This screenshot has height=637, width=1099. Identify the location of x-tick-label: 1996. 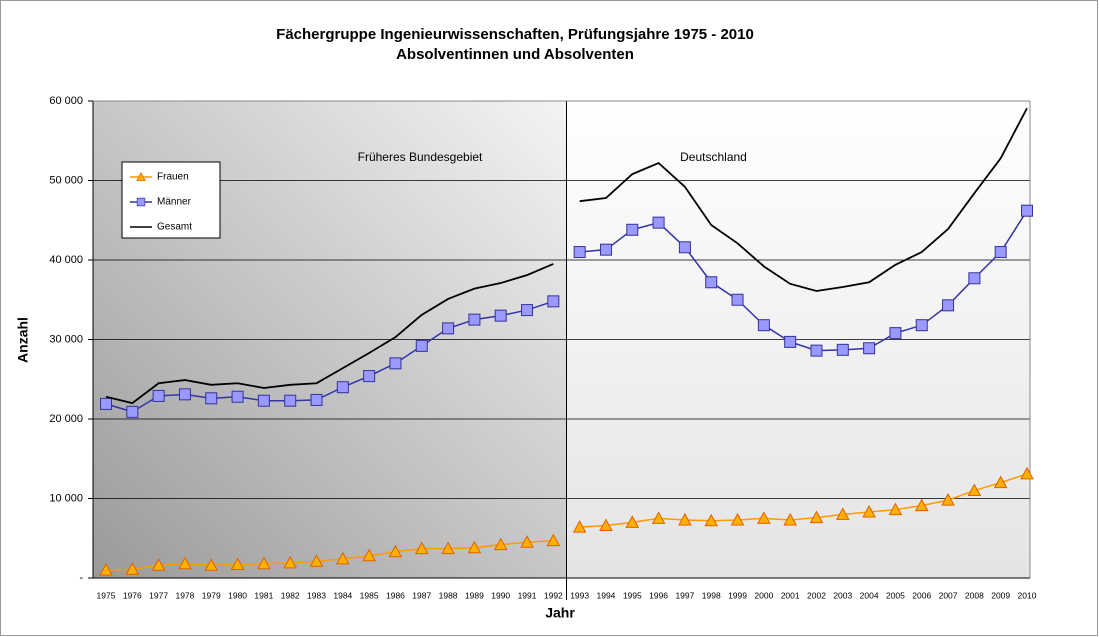
(658, 595).